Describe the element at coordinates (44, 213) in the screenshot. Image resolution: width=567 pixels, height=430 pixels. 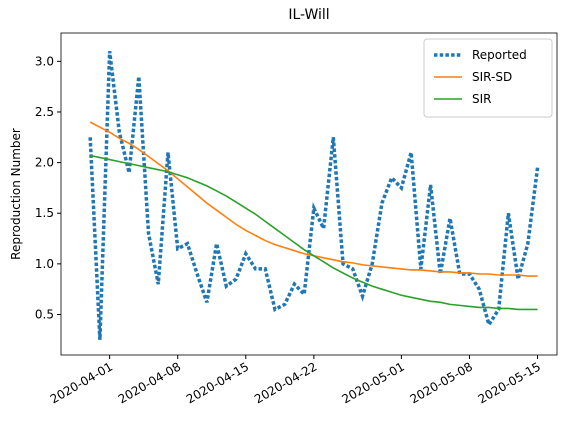
I see `y-tick-label: 1.5` at that location.